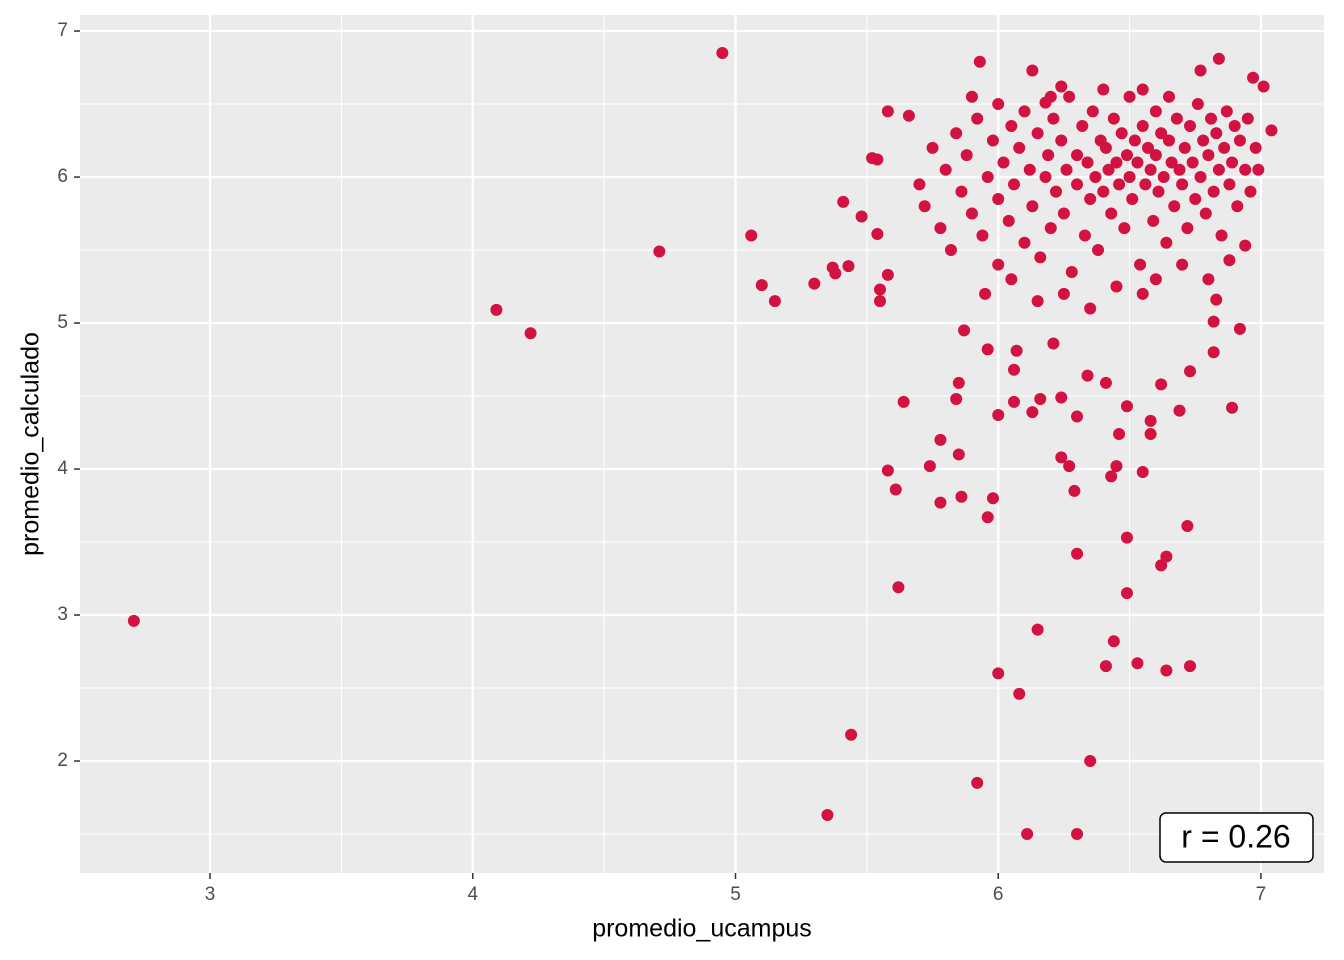 The image size is (1344, 960). I want to click on x-tick-label: 5, so click(735, 894).